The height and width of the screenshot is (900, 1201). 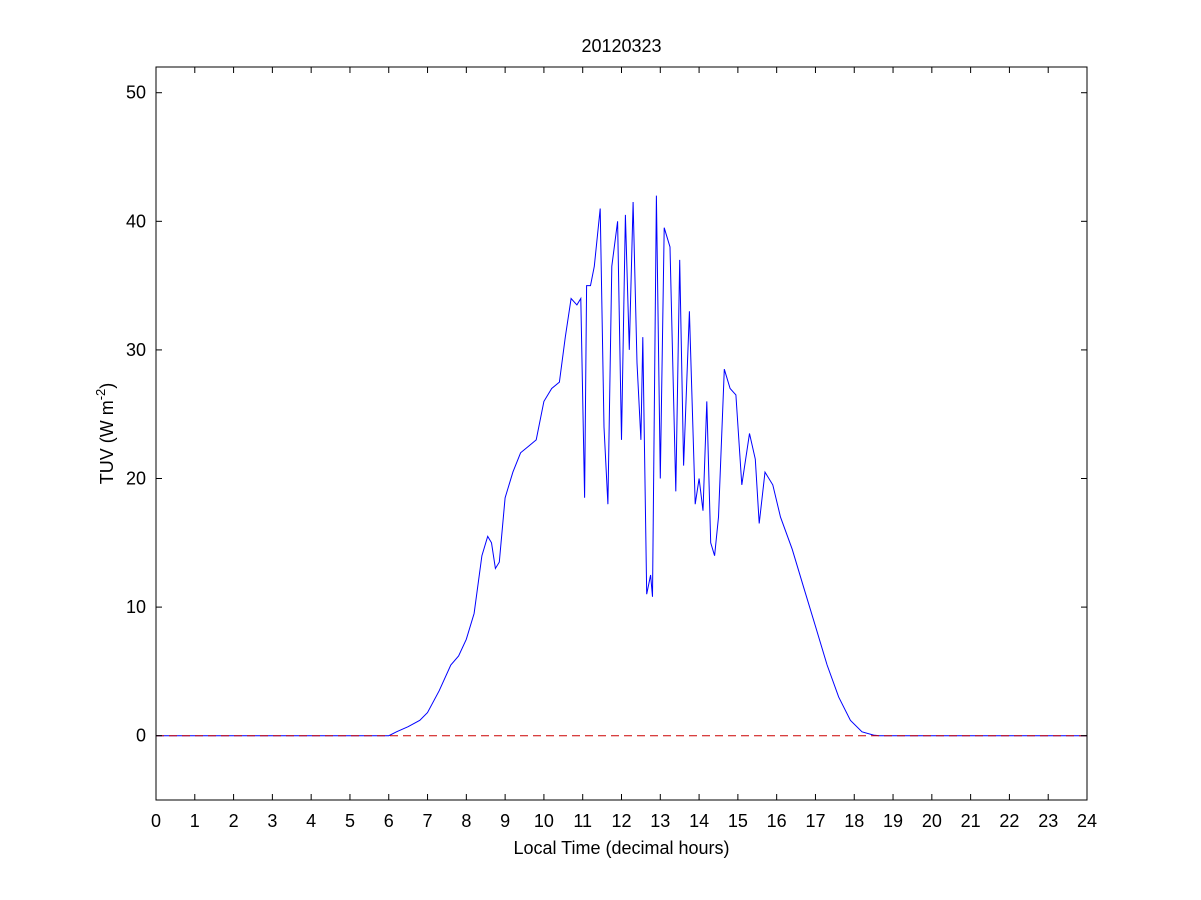 What do you see at coordinates (1048, 821) in the screenshot?
I see `x-tick-label: 23` at bounding box center [1048, 821].